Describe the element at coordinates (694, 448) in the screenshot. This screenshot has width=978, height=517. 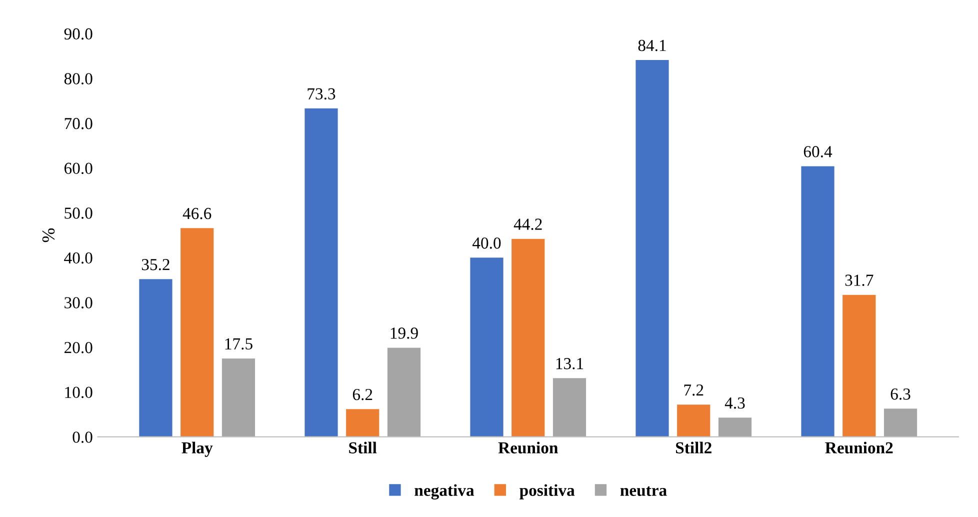
I see `x-tick-label: Still2` at that location.